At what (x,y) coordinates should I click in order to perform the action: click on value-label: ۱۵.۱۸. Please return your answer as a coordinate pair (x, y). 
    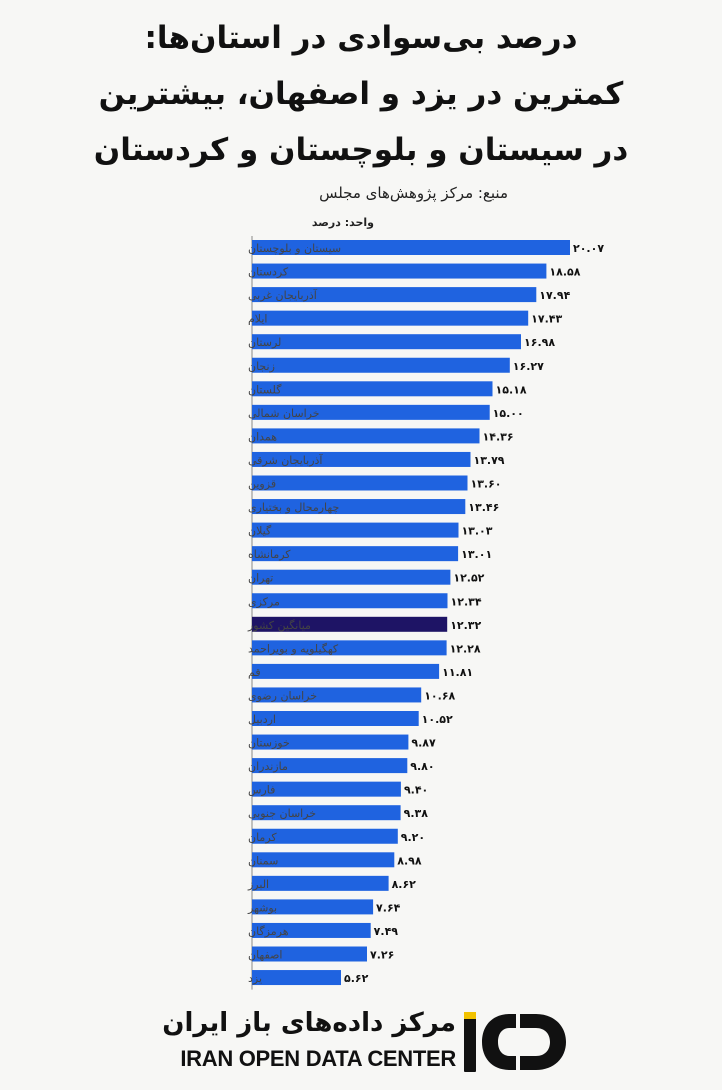
    Looking at the image, I should click on (511, 389).